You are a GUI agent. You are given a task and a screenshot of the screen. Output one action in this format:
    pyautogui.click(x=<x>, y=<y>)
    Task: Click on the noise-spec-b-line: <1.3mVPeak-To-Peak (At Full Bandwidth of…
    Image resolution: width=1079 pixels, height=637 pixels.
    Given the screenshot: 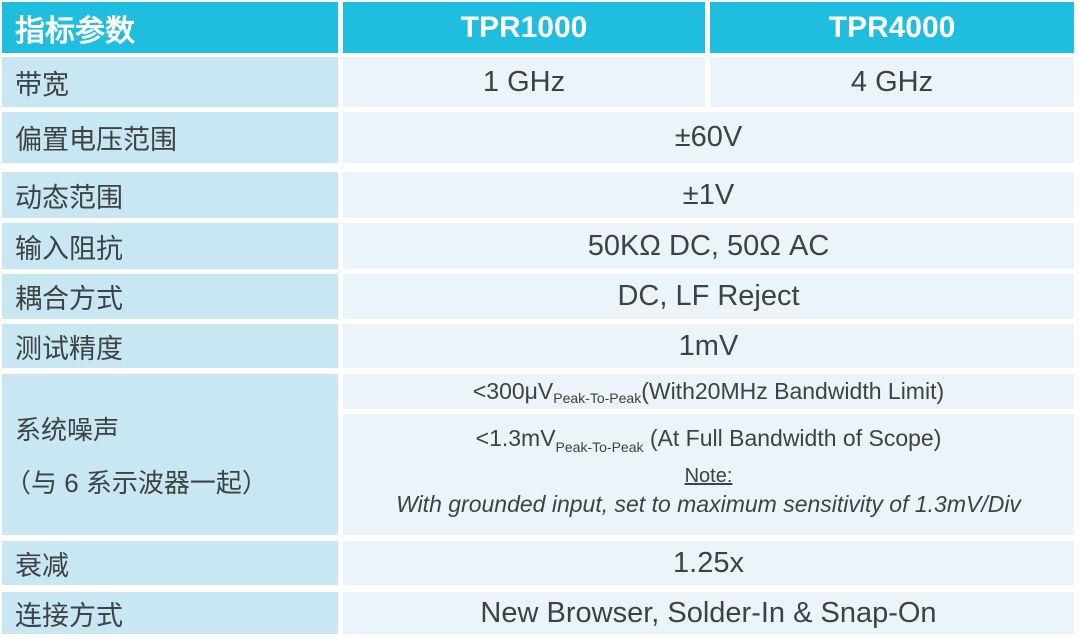 What is the action you would take?
    pyautogui.click(x=708, y=440)
    